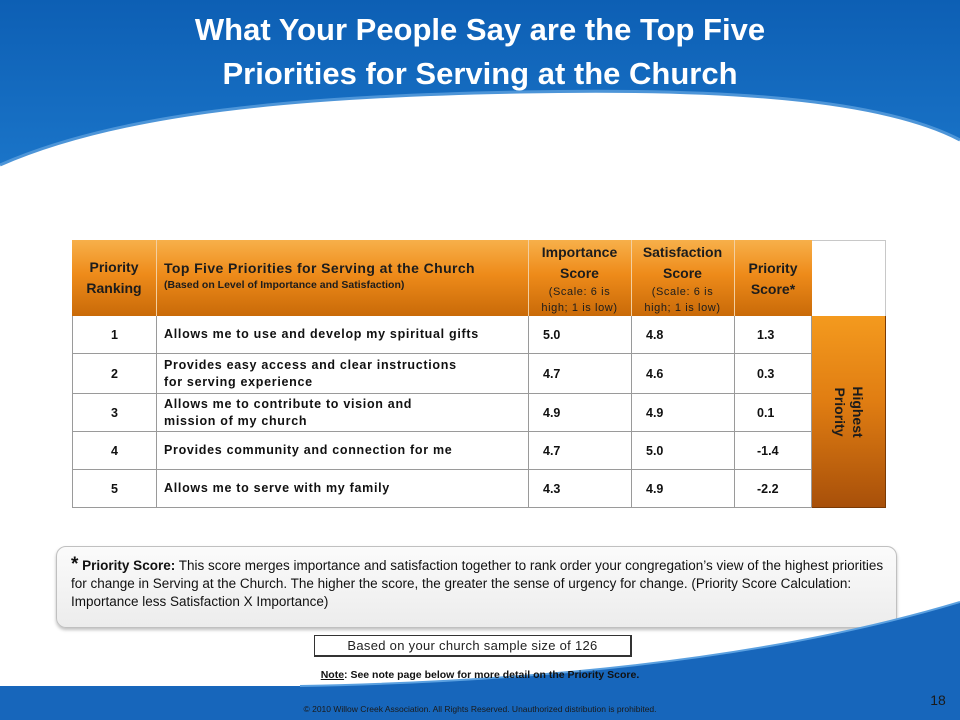 The height and width of the screenshot is (720, 960). I want to click on header-priority-ranking: Priority Ranking, so click(114, 278).